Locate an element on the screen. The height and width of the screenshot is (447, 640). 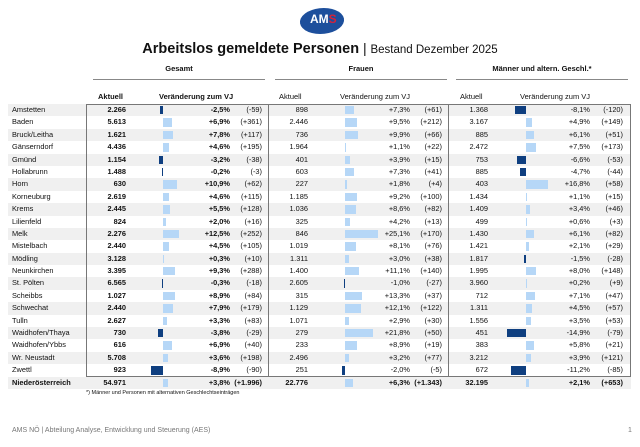
g-current: 2.619 is located at coordinates (117, 196).